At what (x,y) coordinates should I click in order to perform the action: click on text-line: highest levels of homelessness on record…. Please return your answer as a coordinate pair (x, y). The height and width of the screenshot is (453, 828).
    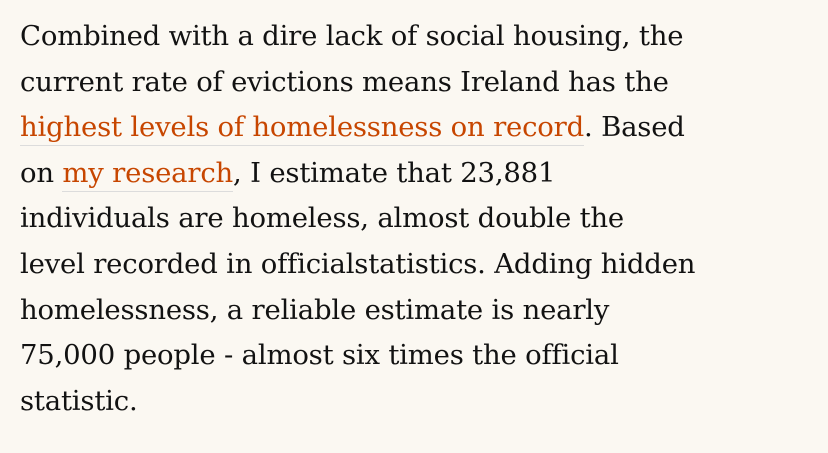
    Looking at the image, I should click on (420, 128).